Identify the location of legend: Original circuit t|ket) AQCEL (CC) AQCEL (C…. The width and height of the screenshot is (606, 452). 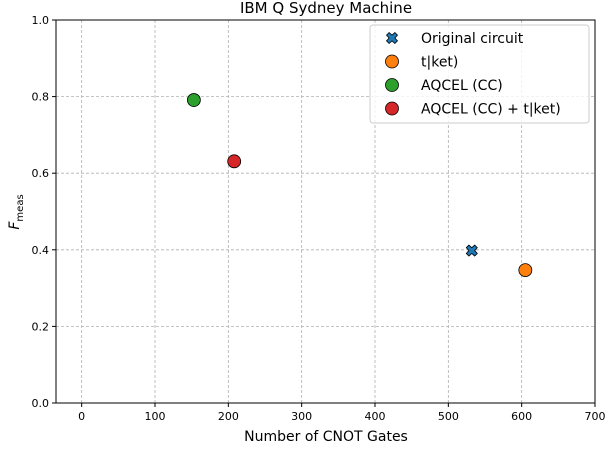
(479, 74).